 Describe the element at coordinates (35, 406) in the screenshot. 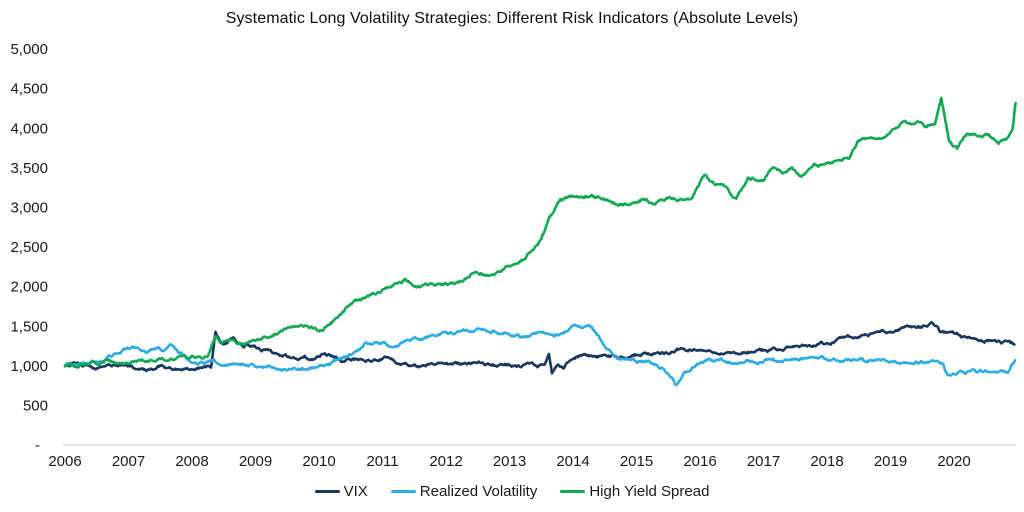

I see `y-axis-tick-label: 500` at that location.